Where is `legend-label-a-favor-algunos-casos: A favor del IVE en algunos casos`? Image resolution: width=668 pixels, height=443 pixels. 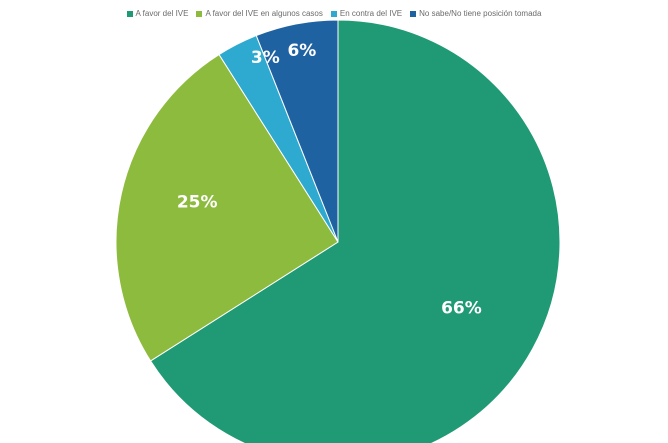
legend-label-a-favor-algunos-casos: A favor del IVE en algunos casos is located at coordinates (264, 13).